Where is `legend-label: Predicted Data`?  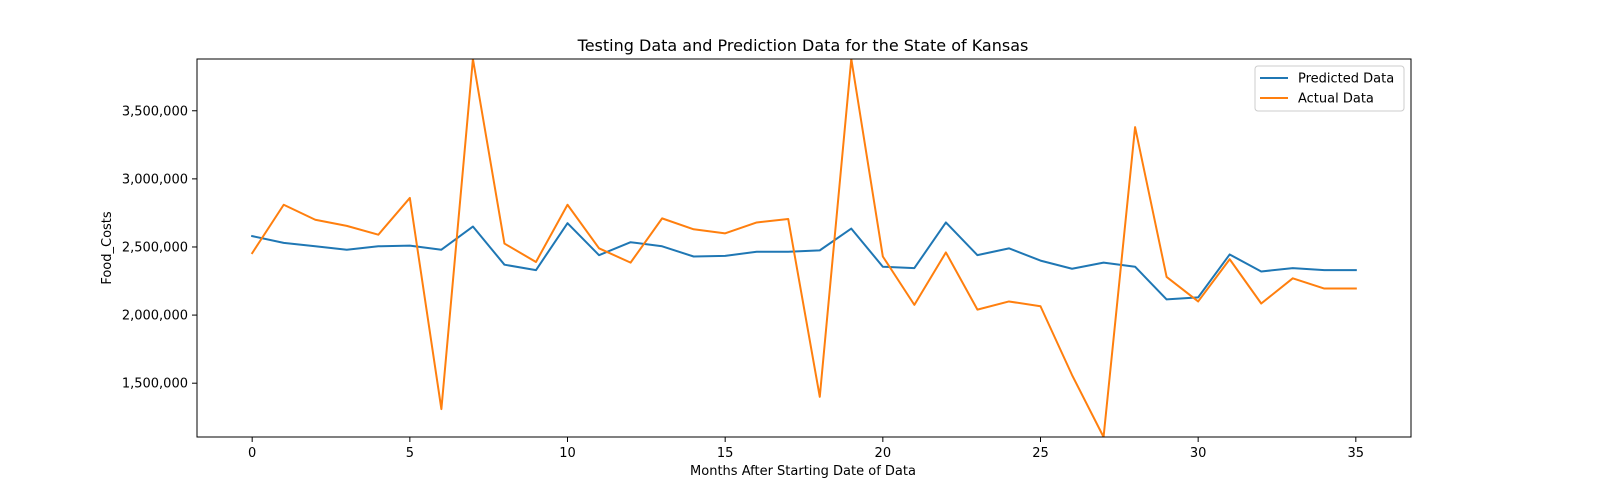
legend-label: Predicted Data is located at coordinates (1346, 79).